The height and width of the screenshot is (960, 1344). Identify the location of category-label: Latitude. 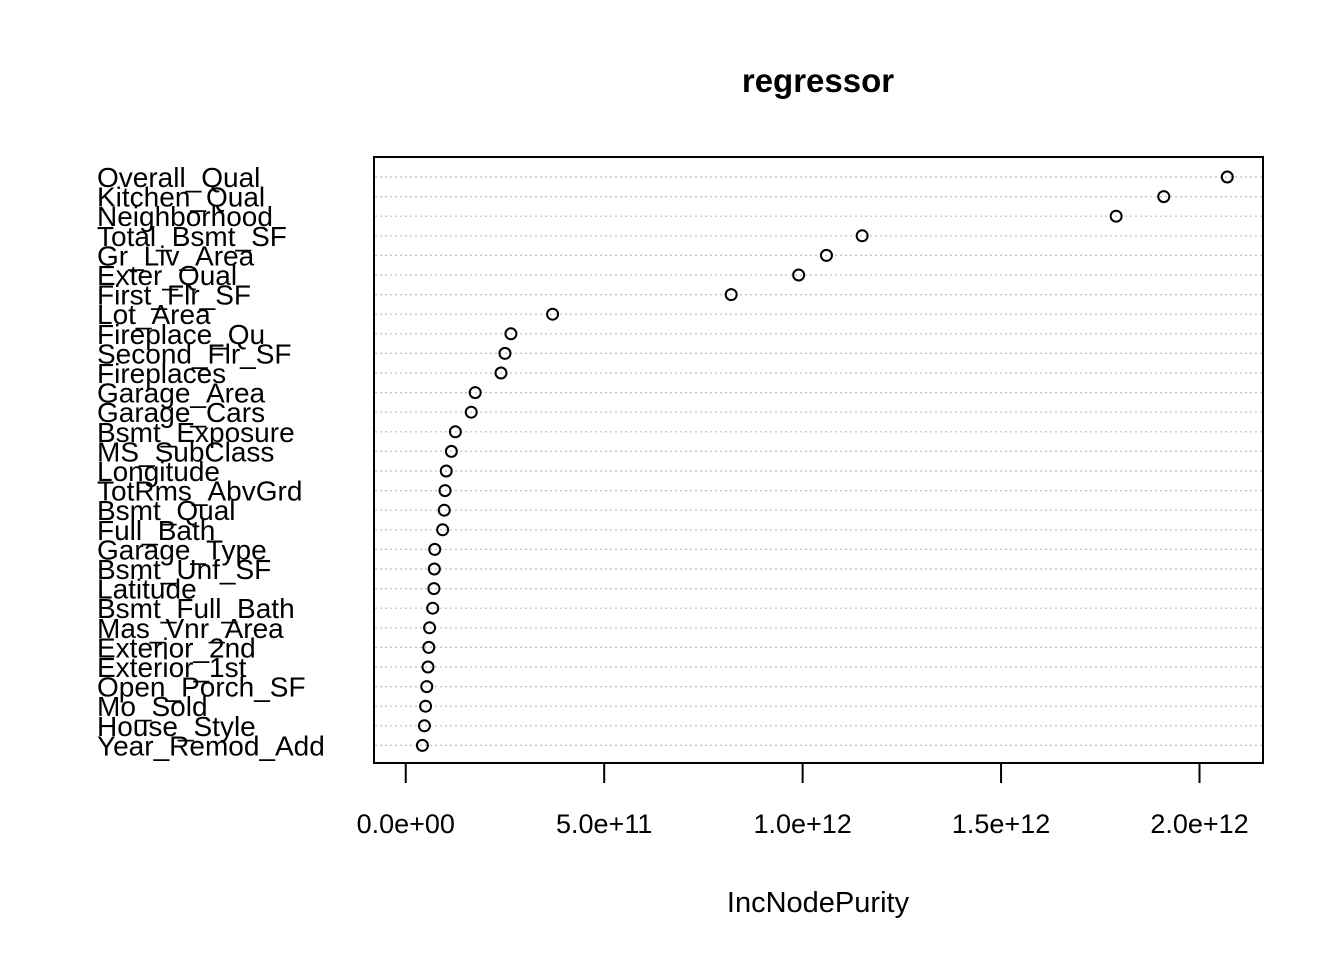
(147, 589).